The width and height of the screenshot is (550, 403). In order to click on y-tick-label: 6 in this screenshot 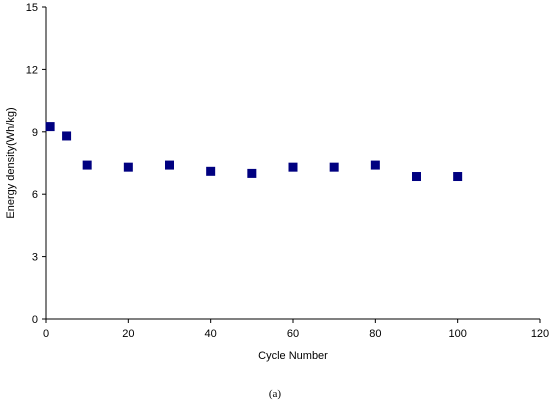, I will do `click(35, 195)`.